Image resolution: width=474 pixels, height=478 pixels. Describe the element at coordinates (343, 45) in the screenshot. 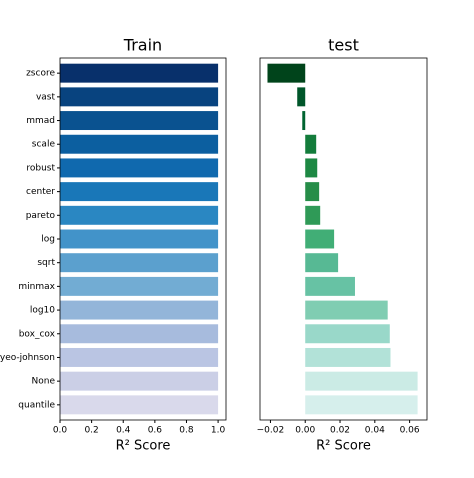

I see `chart-title: test` at that location.